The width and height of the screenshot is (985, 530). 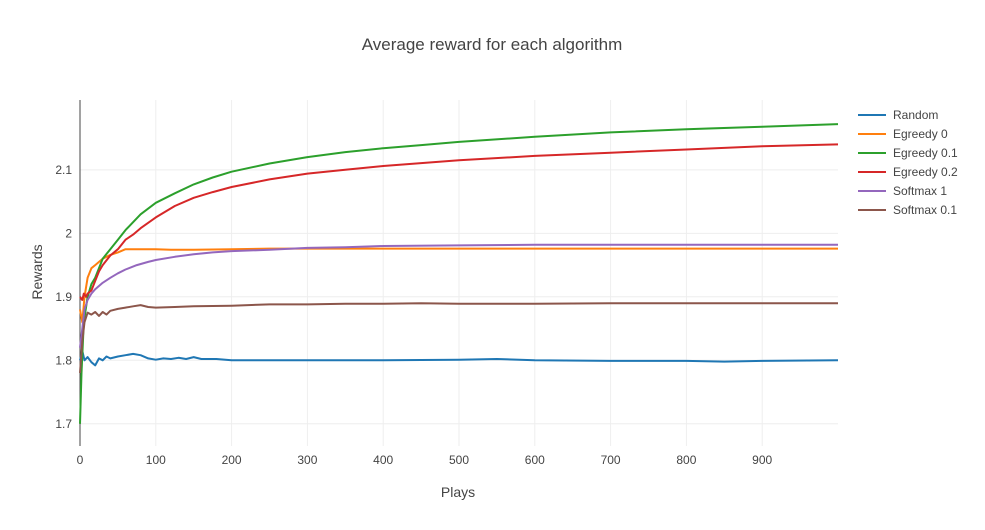 I want to click on x-tick-label: 100, so click(x=156, y=460).